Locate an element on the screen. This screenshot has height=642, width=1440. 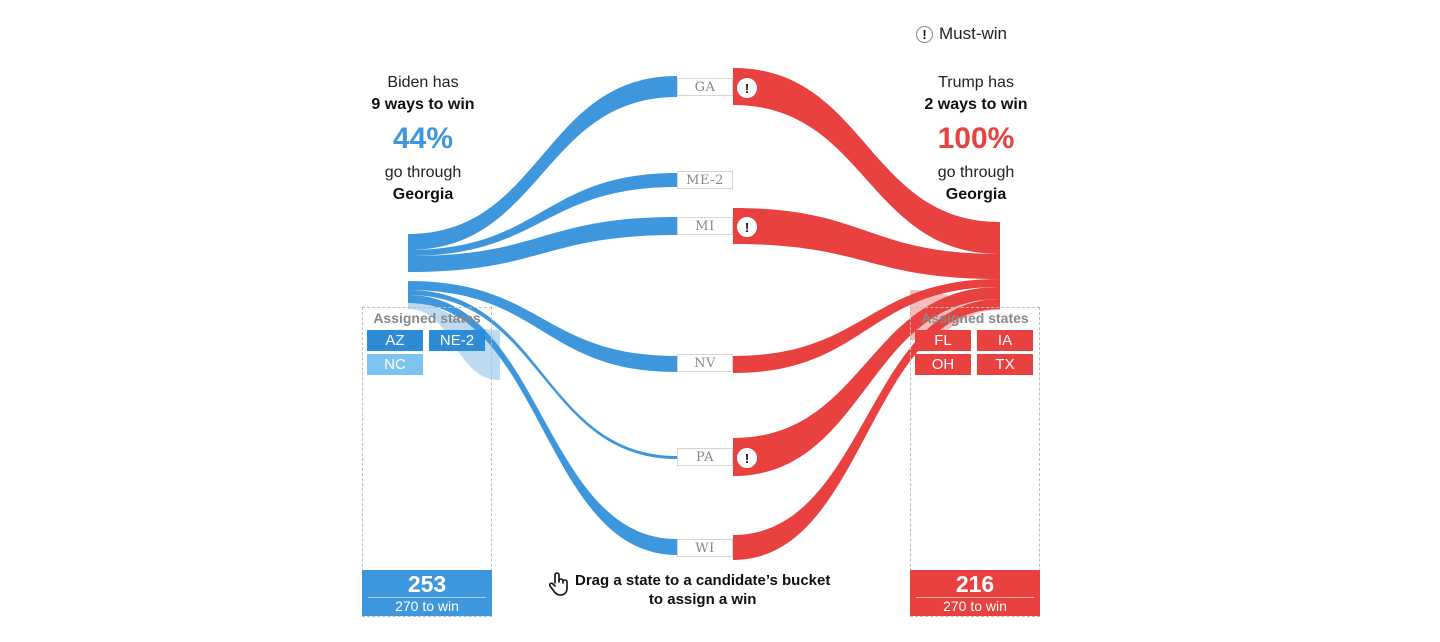
biden-assigned-state-chip: AZ is located at coordinates (395, 340).